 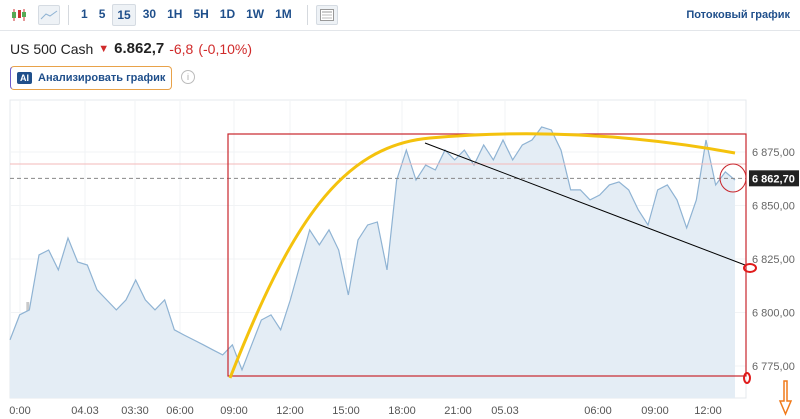 What do you see at coordinates (733, 178) in the screenshot?
I see `annotation-circle` at bounding box center [733, 178].